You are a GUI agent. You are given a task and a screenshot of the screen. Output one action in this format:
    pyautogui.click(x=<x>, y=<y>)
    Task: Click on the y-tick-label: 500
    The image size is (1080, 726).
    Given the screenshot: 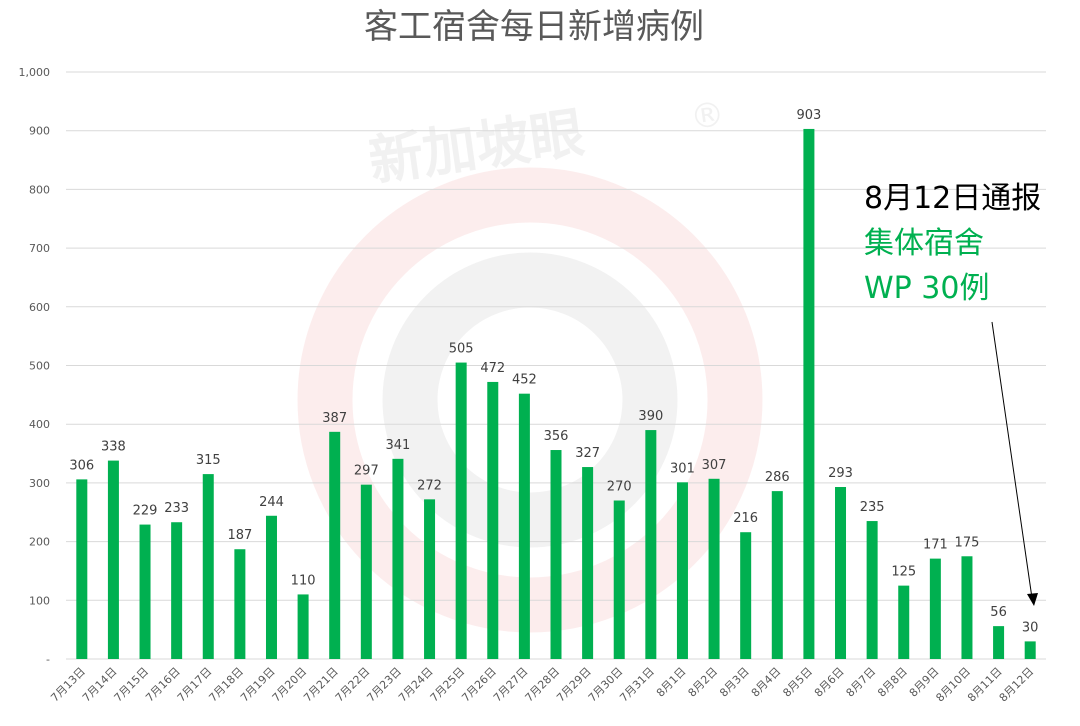 What is the action you would take?
    pyautogui.click(x=39, y=366)
    